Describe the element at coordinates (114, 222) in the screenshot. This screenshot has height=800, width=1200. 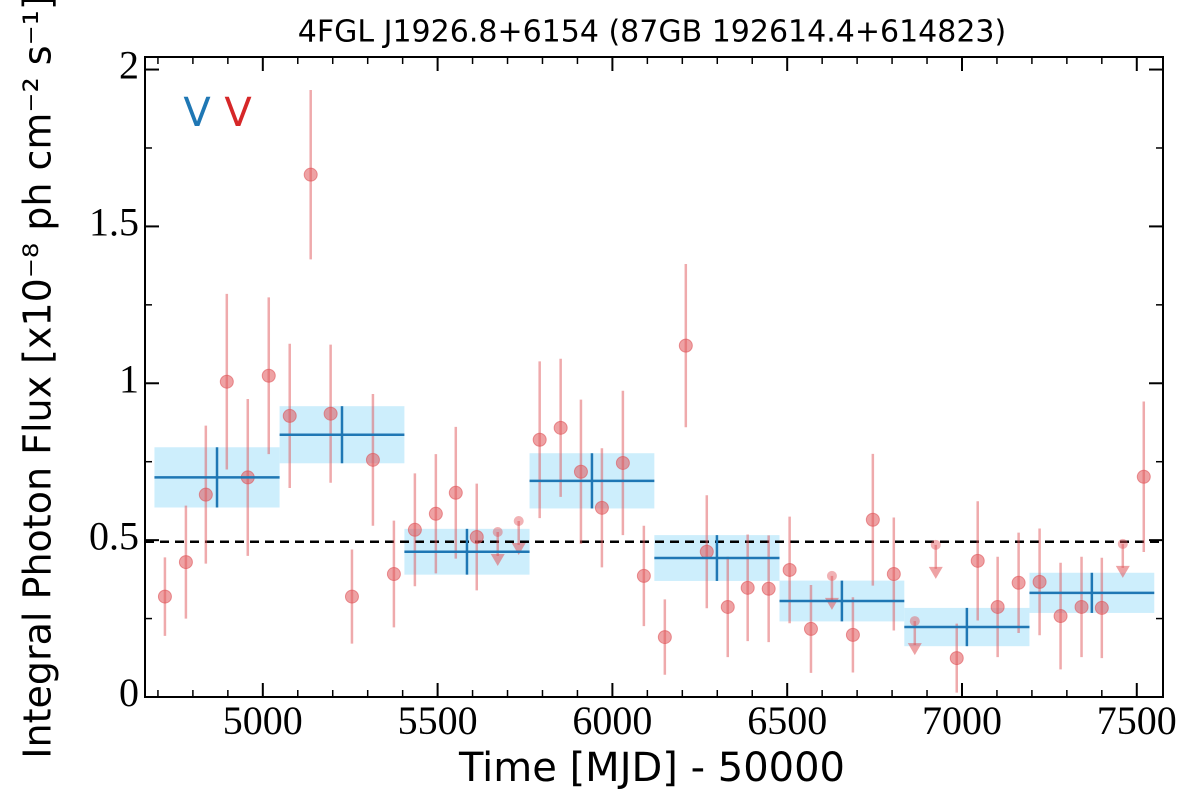
I see `y-tick-label: 1.5` at that location.